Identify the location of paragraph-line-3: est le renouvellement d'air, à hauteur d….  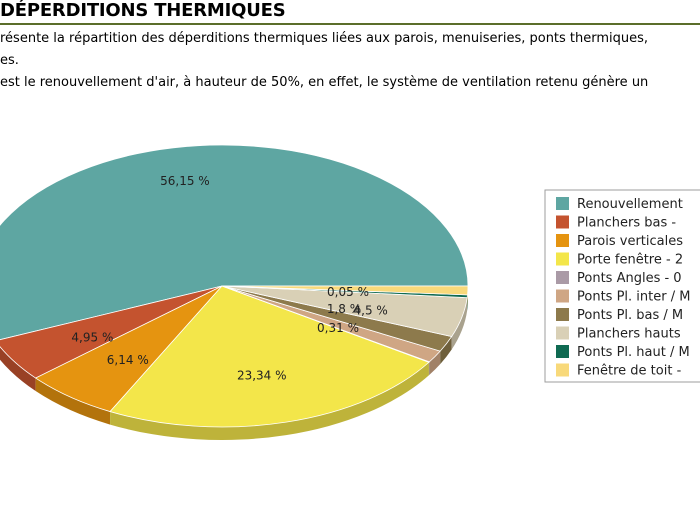
(324, 82).